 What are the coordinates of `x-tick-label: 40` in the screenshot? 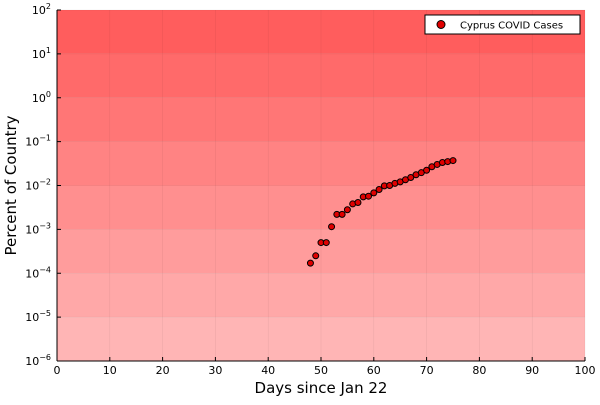 It's located at (268, 370).